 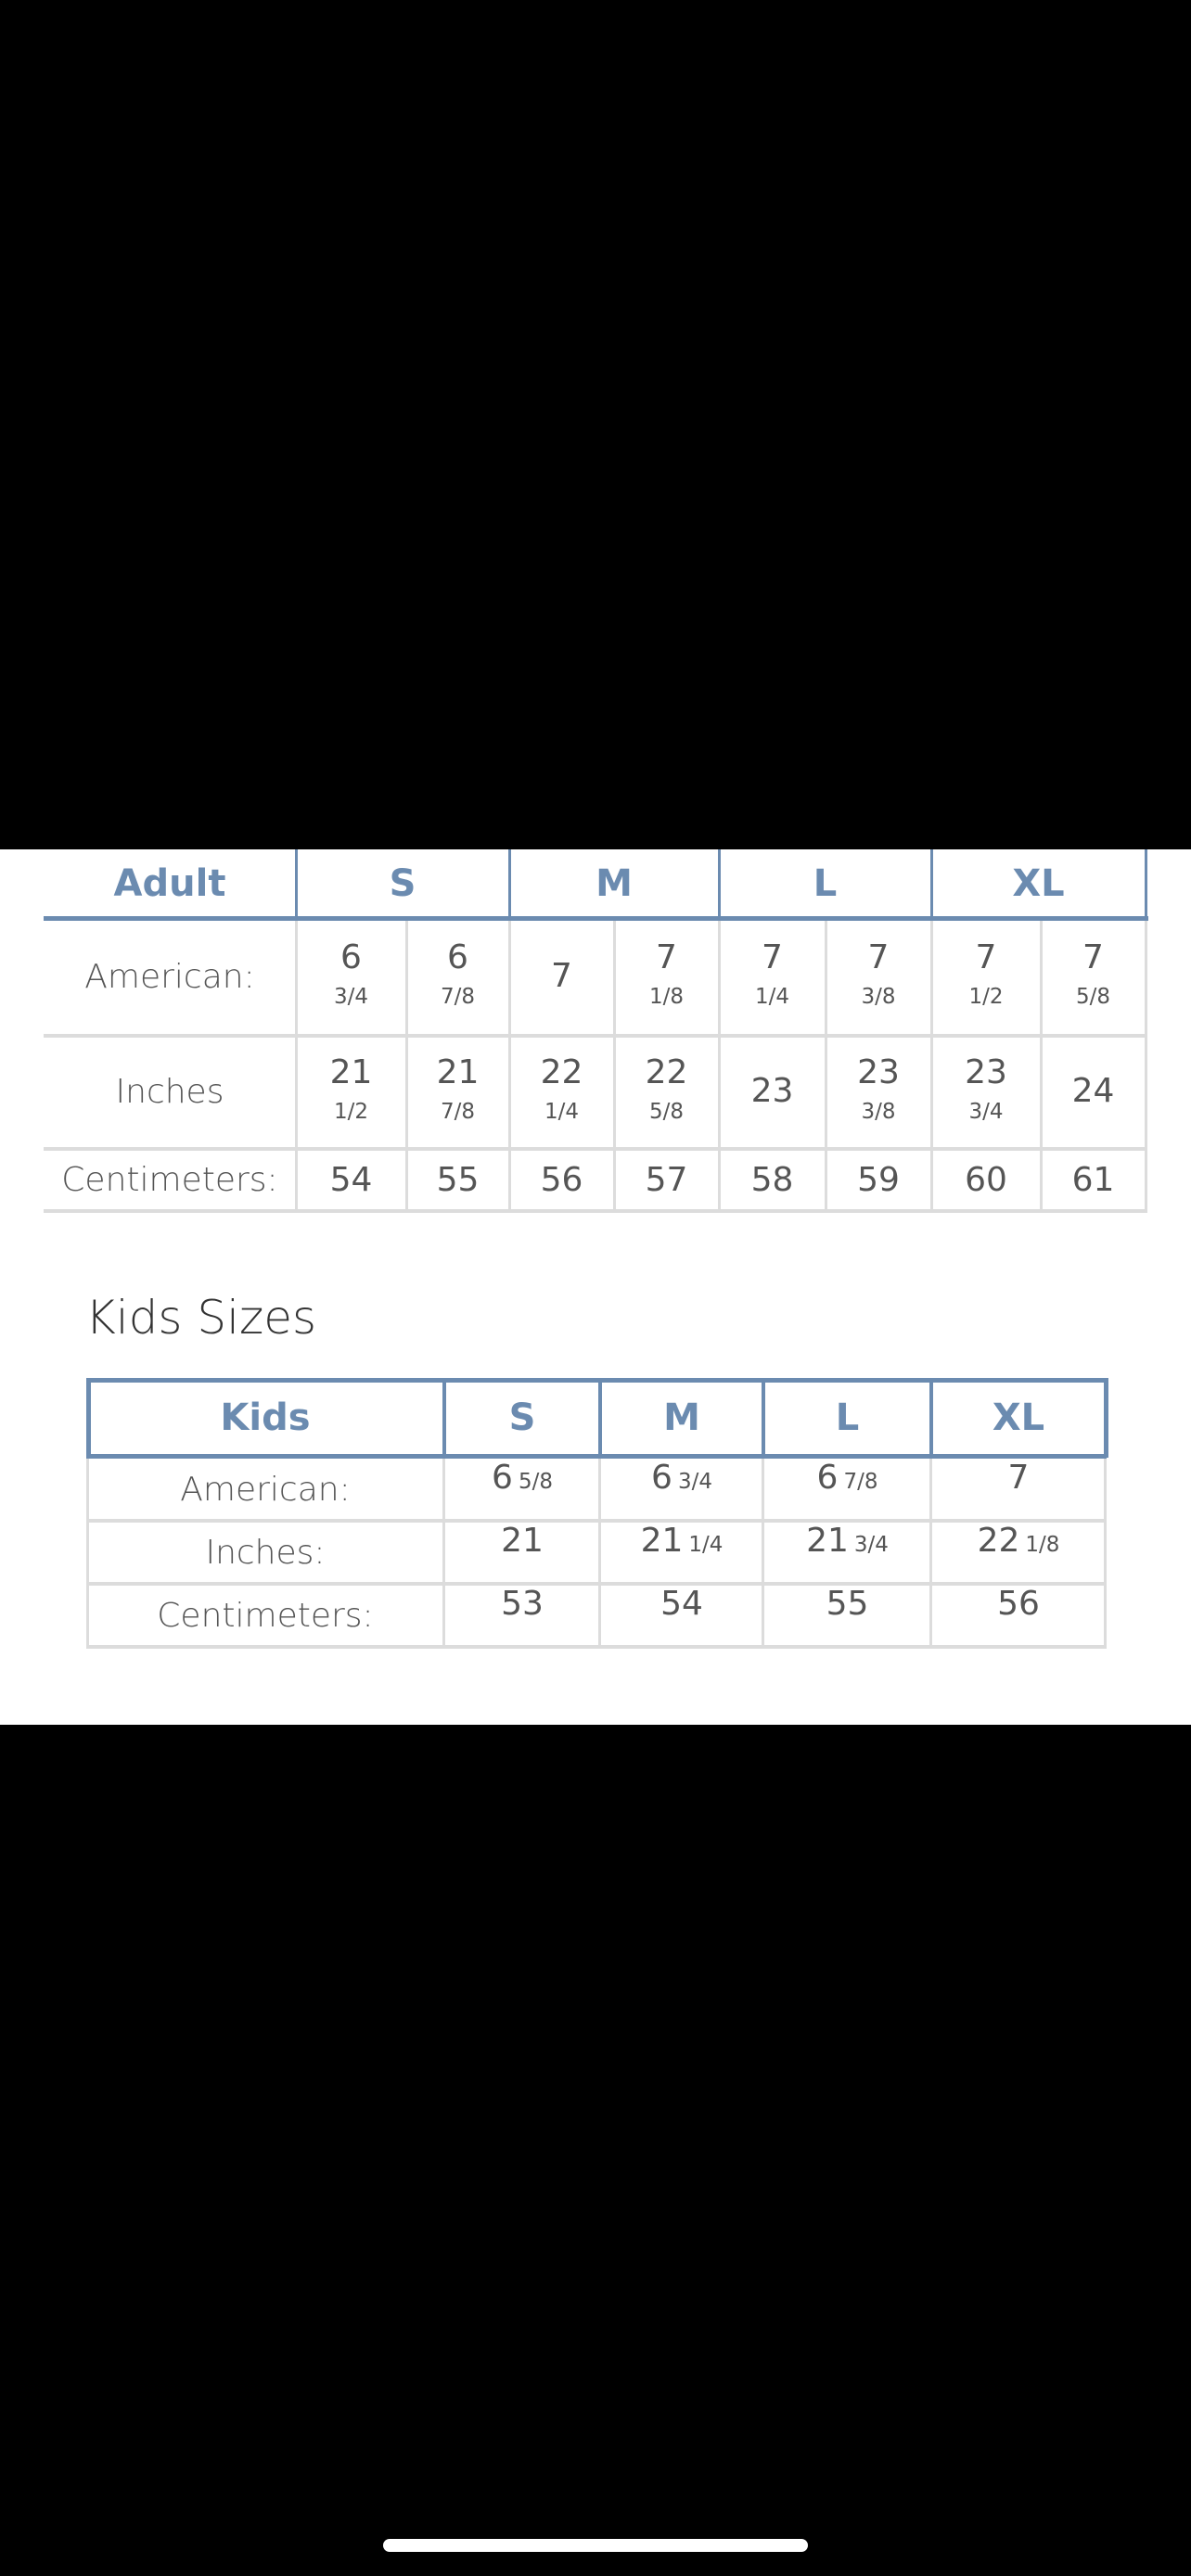 What do you see at coordinates (1042, 1545) in the screenshot?
I see `value-fraction: 1/8` at bounding box center [1042, 1545].